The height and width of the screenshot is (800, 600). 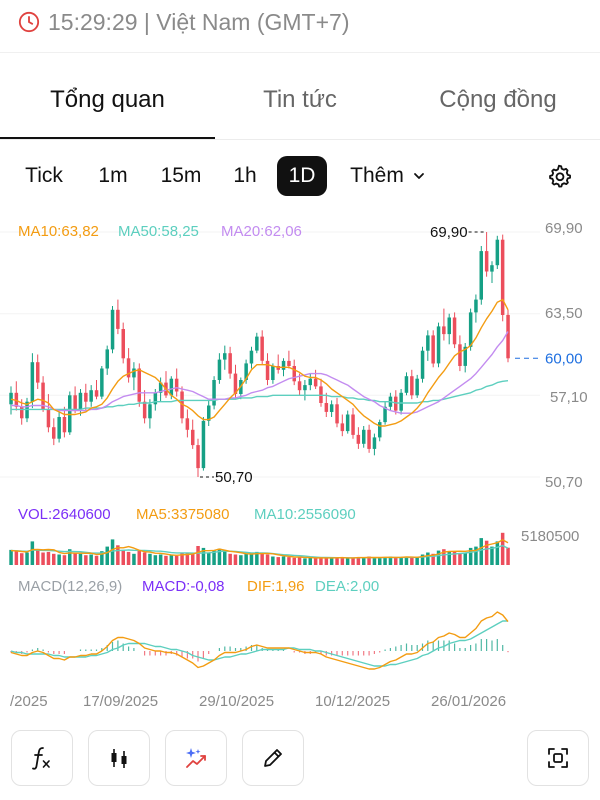 I want to click on y-tick-69-90: 69,90, so click(x=564, y=228).